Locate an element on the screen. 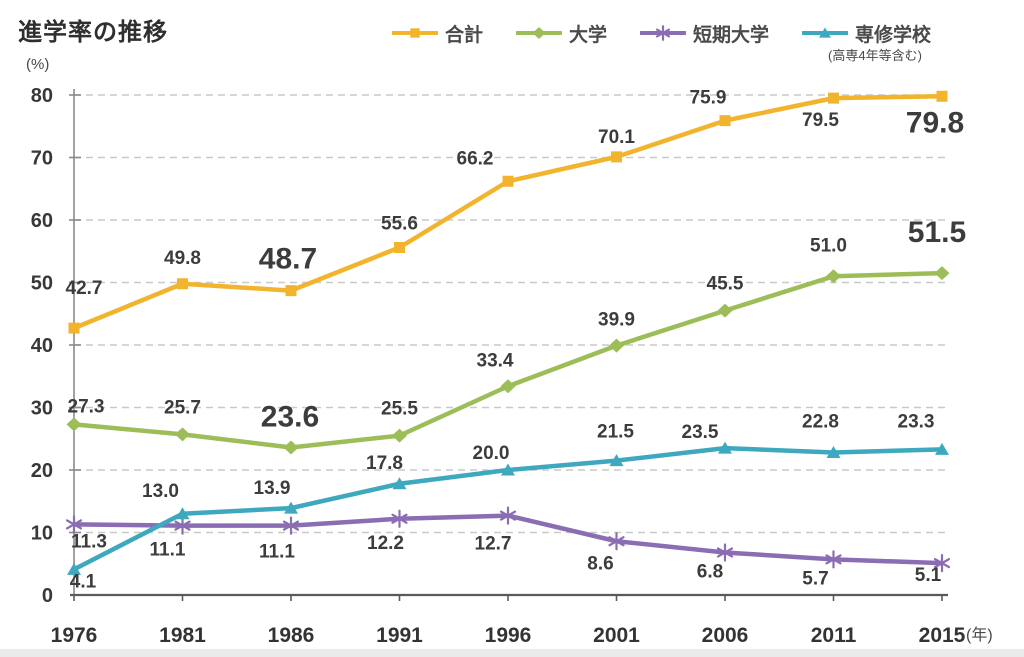 The width and height of the screenshot is (1024, 657). y-tick-label: 40 is located at coordinates (42, 346).